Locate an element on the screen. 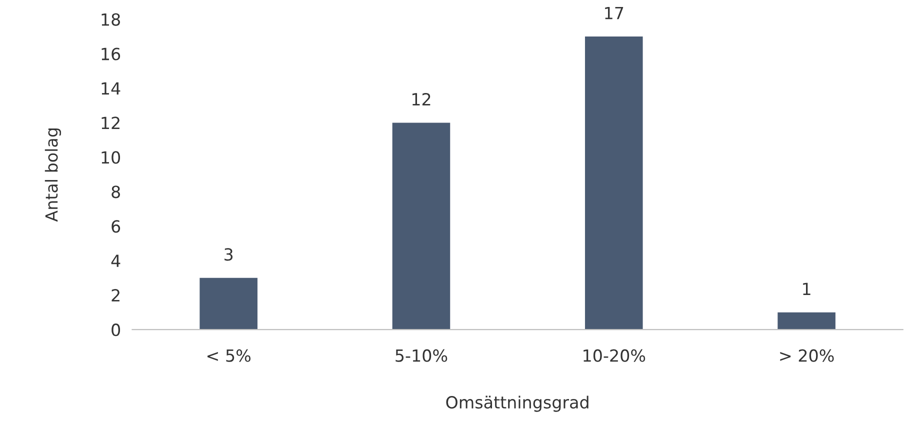  data-label: 17 is located at coordinates (614, 13).